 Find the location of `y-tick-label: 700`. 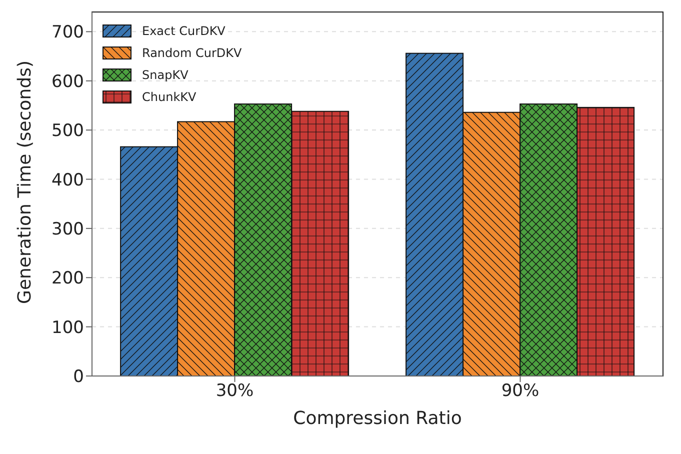

y-tick-label: 700 is located at coordinates (68, 32).